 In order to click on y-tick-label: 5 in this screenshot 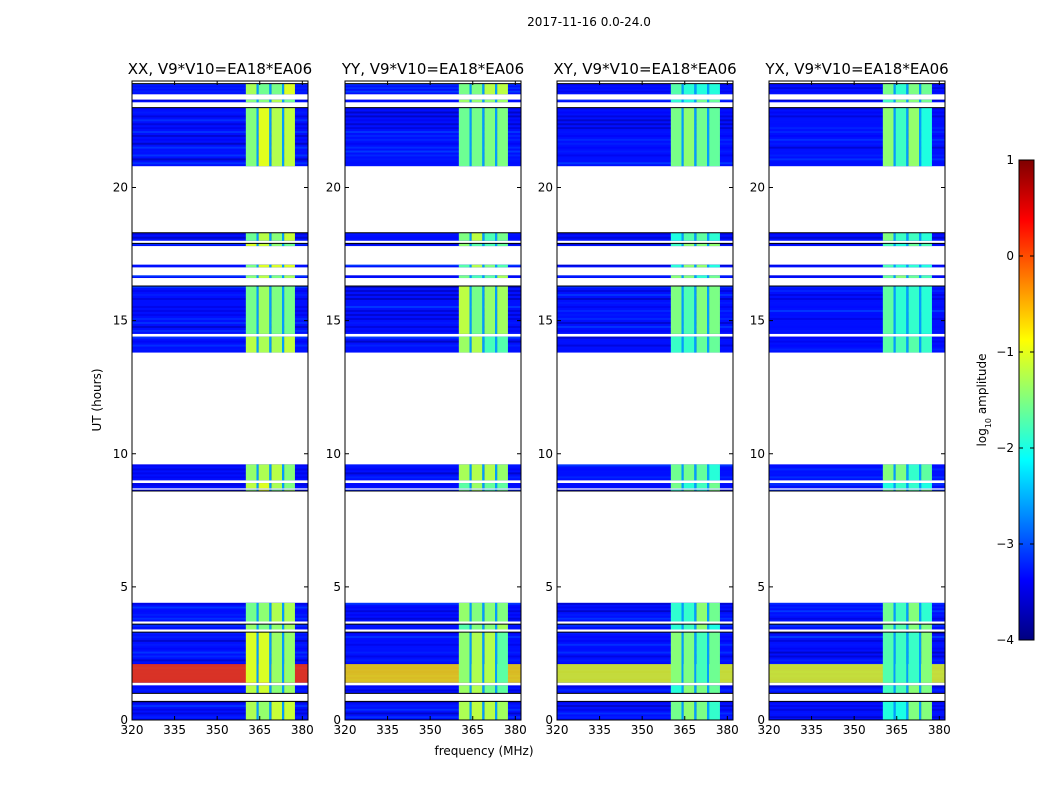, I will do `click(549, 587)`.